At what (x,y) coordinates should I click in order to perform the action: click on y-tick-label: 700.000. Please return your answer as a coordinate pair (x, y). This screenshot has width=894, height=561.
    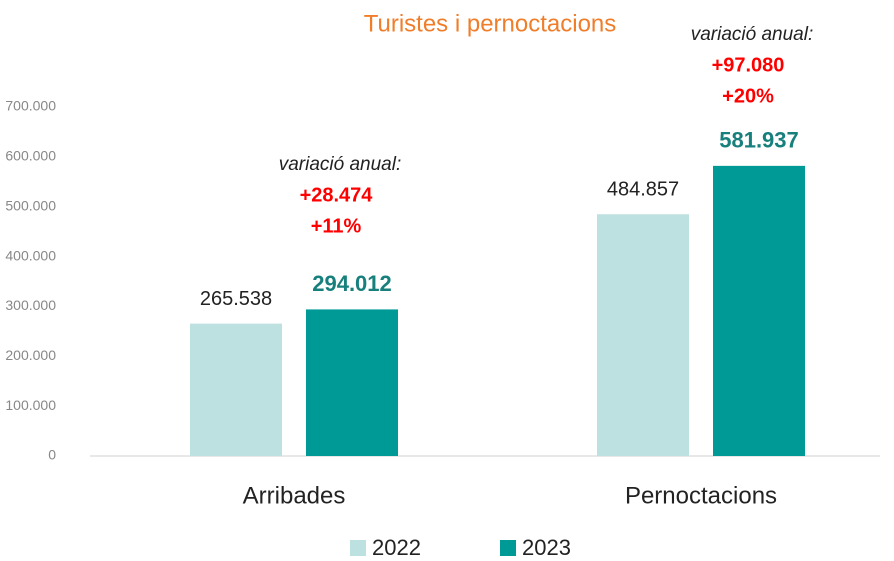
    Looking at the image, I should click on (30, 106).